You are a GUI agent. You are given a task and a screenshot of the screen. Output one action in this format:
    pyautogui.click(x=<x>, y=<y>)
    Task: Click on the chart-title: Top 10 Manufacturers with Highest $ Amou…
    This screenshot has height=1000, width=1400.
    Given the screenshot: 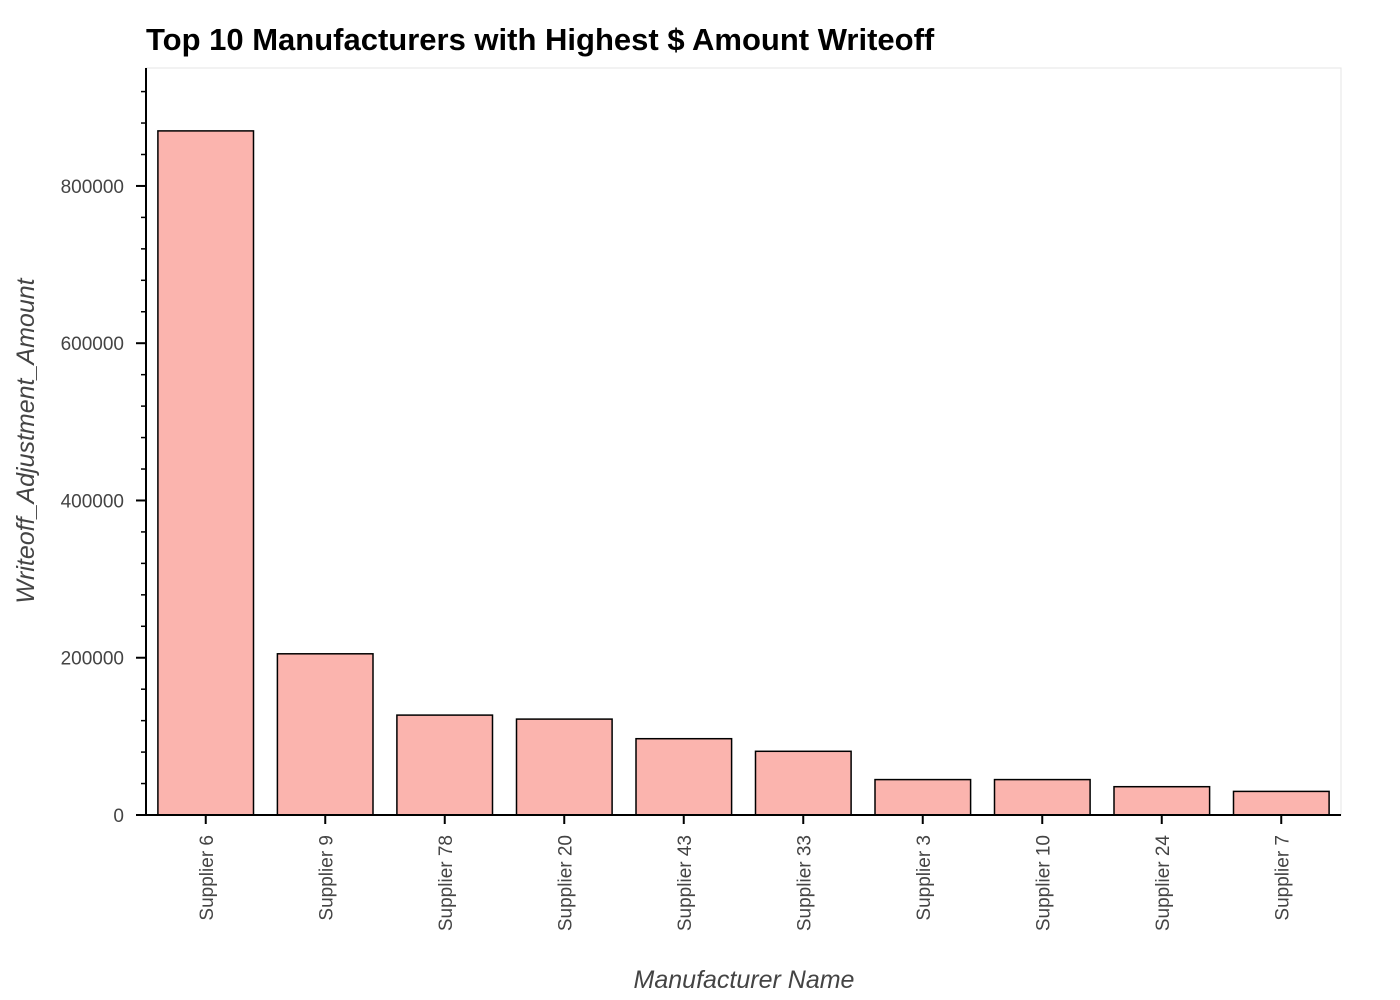 What is the action you would take?
    pyautogui.click(x=540, y=39)
    